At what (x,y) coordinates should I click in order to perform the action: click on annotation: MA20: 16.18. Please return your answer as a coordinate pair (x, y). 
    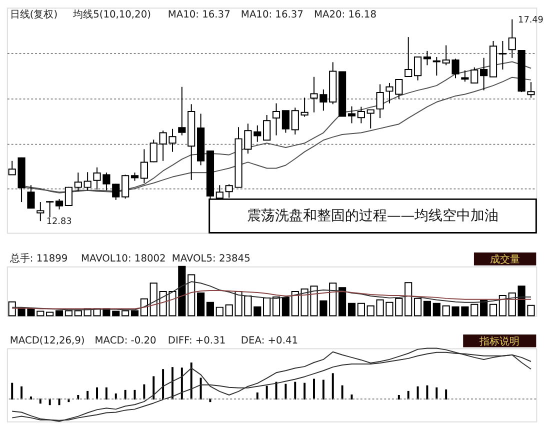
    Looking at the image, I should click on (345, 15).